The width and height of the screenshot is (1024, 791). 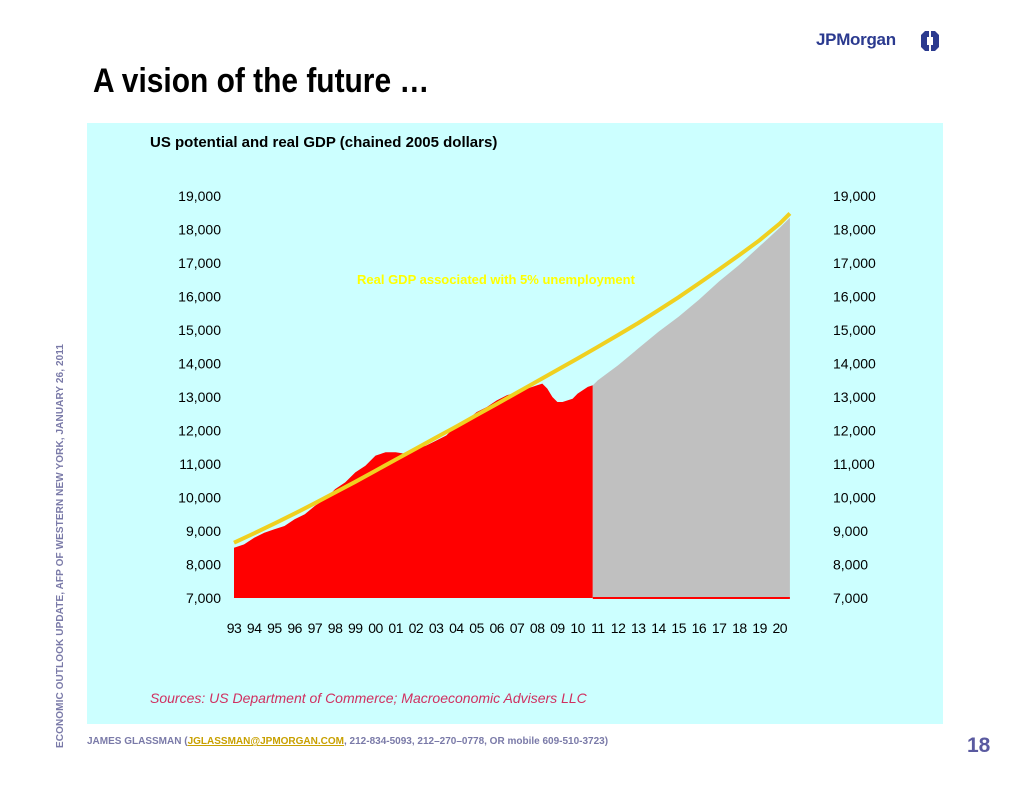 I want to click on x-tick-label: 97, so click(x=315, y=628).